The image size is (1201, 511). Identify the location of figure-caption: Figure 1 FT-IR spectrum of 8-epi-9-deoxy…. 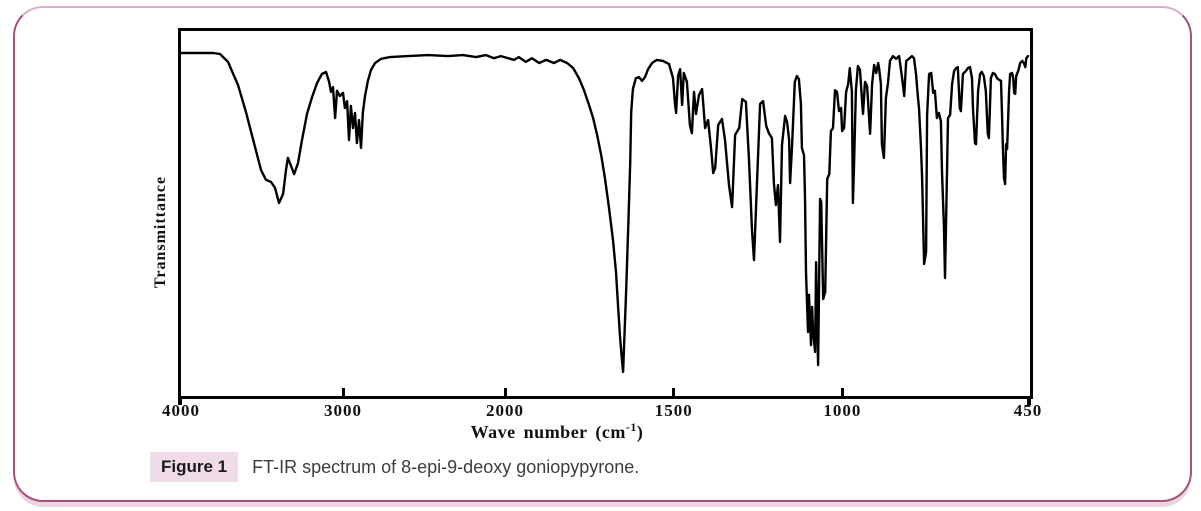
(395, 467).